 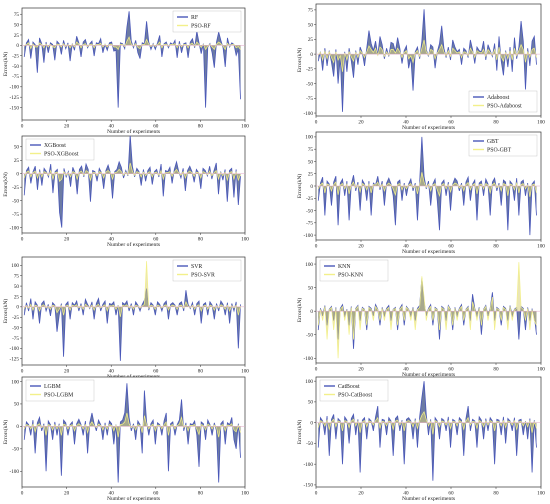 I want to click on y-tick-label: -125, so click(x=14, y=360).